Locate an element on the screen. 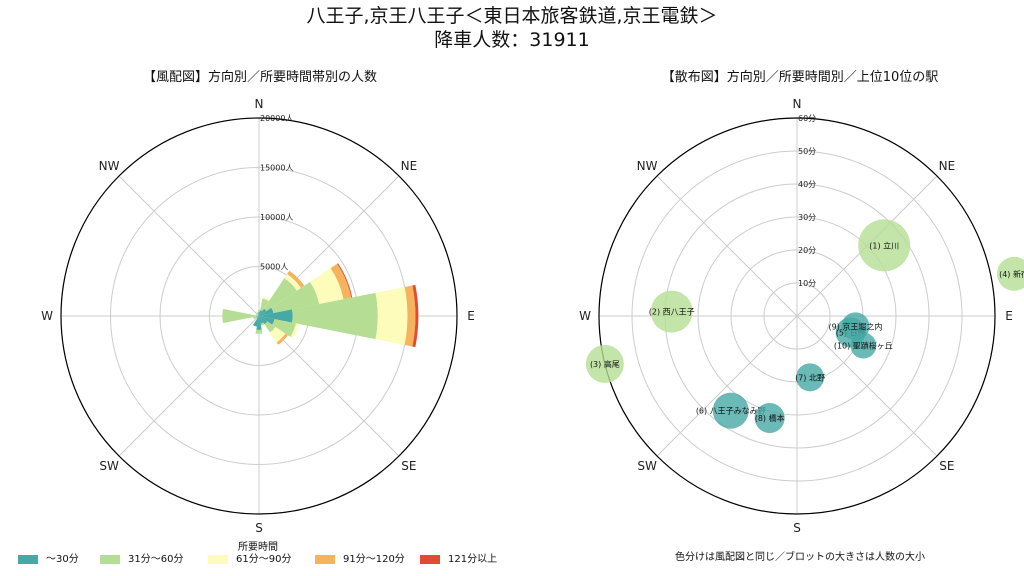 Image resolution: width=1024 pixels, height=576 pixels. scatter-point-label: (8) 橋本 is located at coordinates (770, 418).